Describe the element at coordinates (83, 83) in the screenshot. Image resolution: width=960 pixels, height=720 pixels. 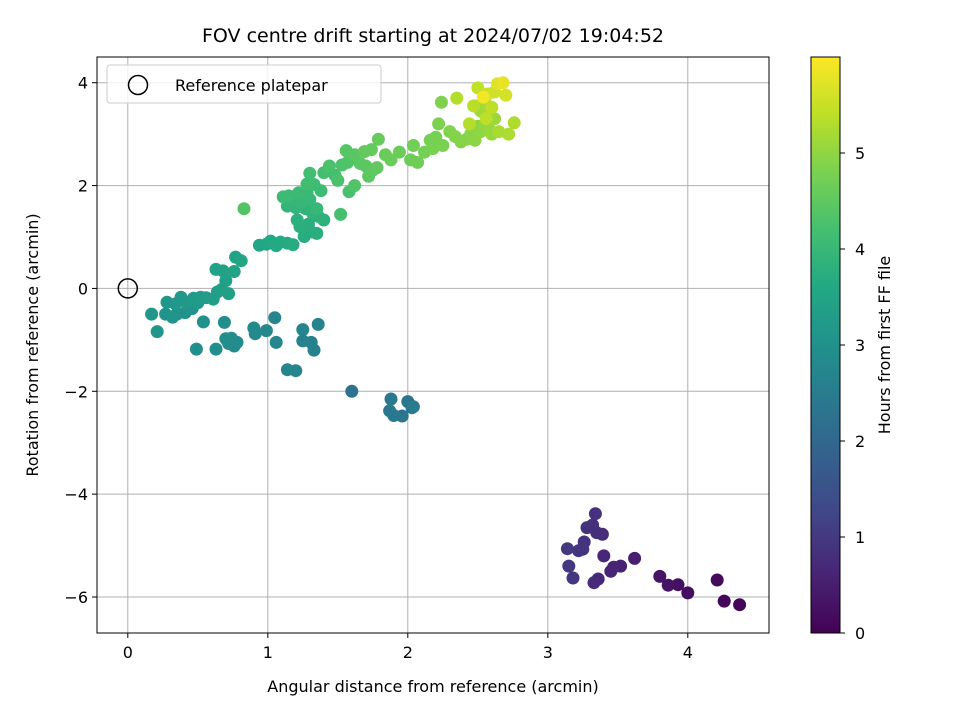
I see `y-tick-label: 4` at that location.